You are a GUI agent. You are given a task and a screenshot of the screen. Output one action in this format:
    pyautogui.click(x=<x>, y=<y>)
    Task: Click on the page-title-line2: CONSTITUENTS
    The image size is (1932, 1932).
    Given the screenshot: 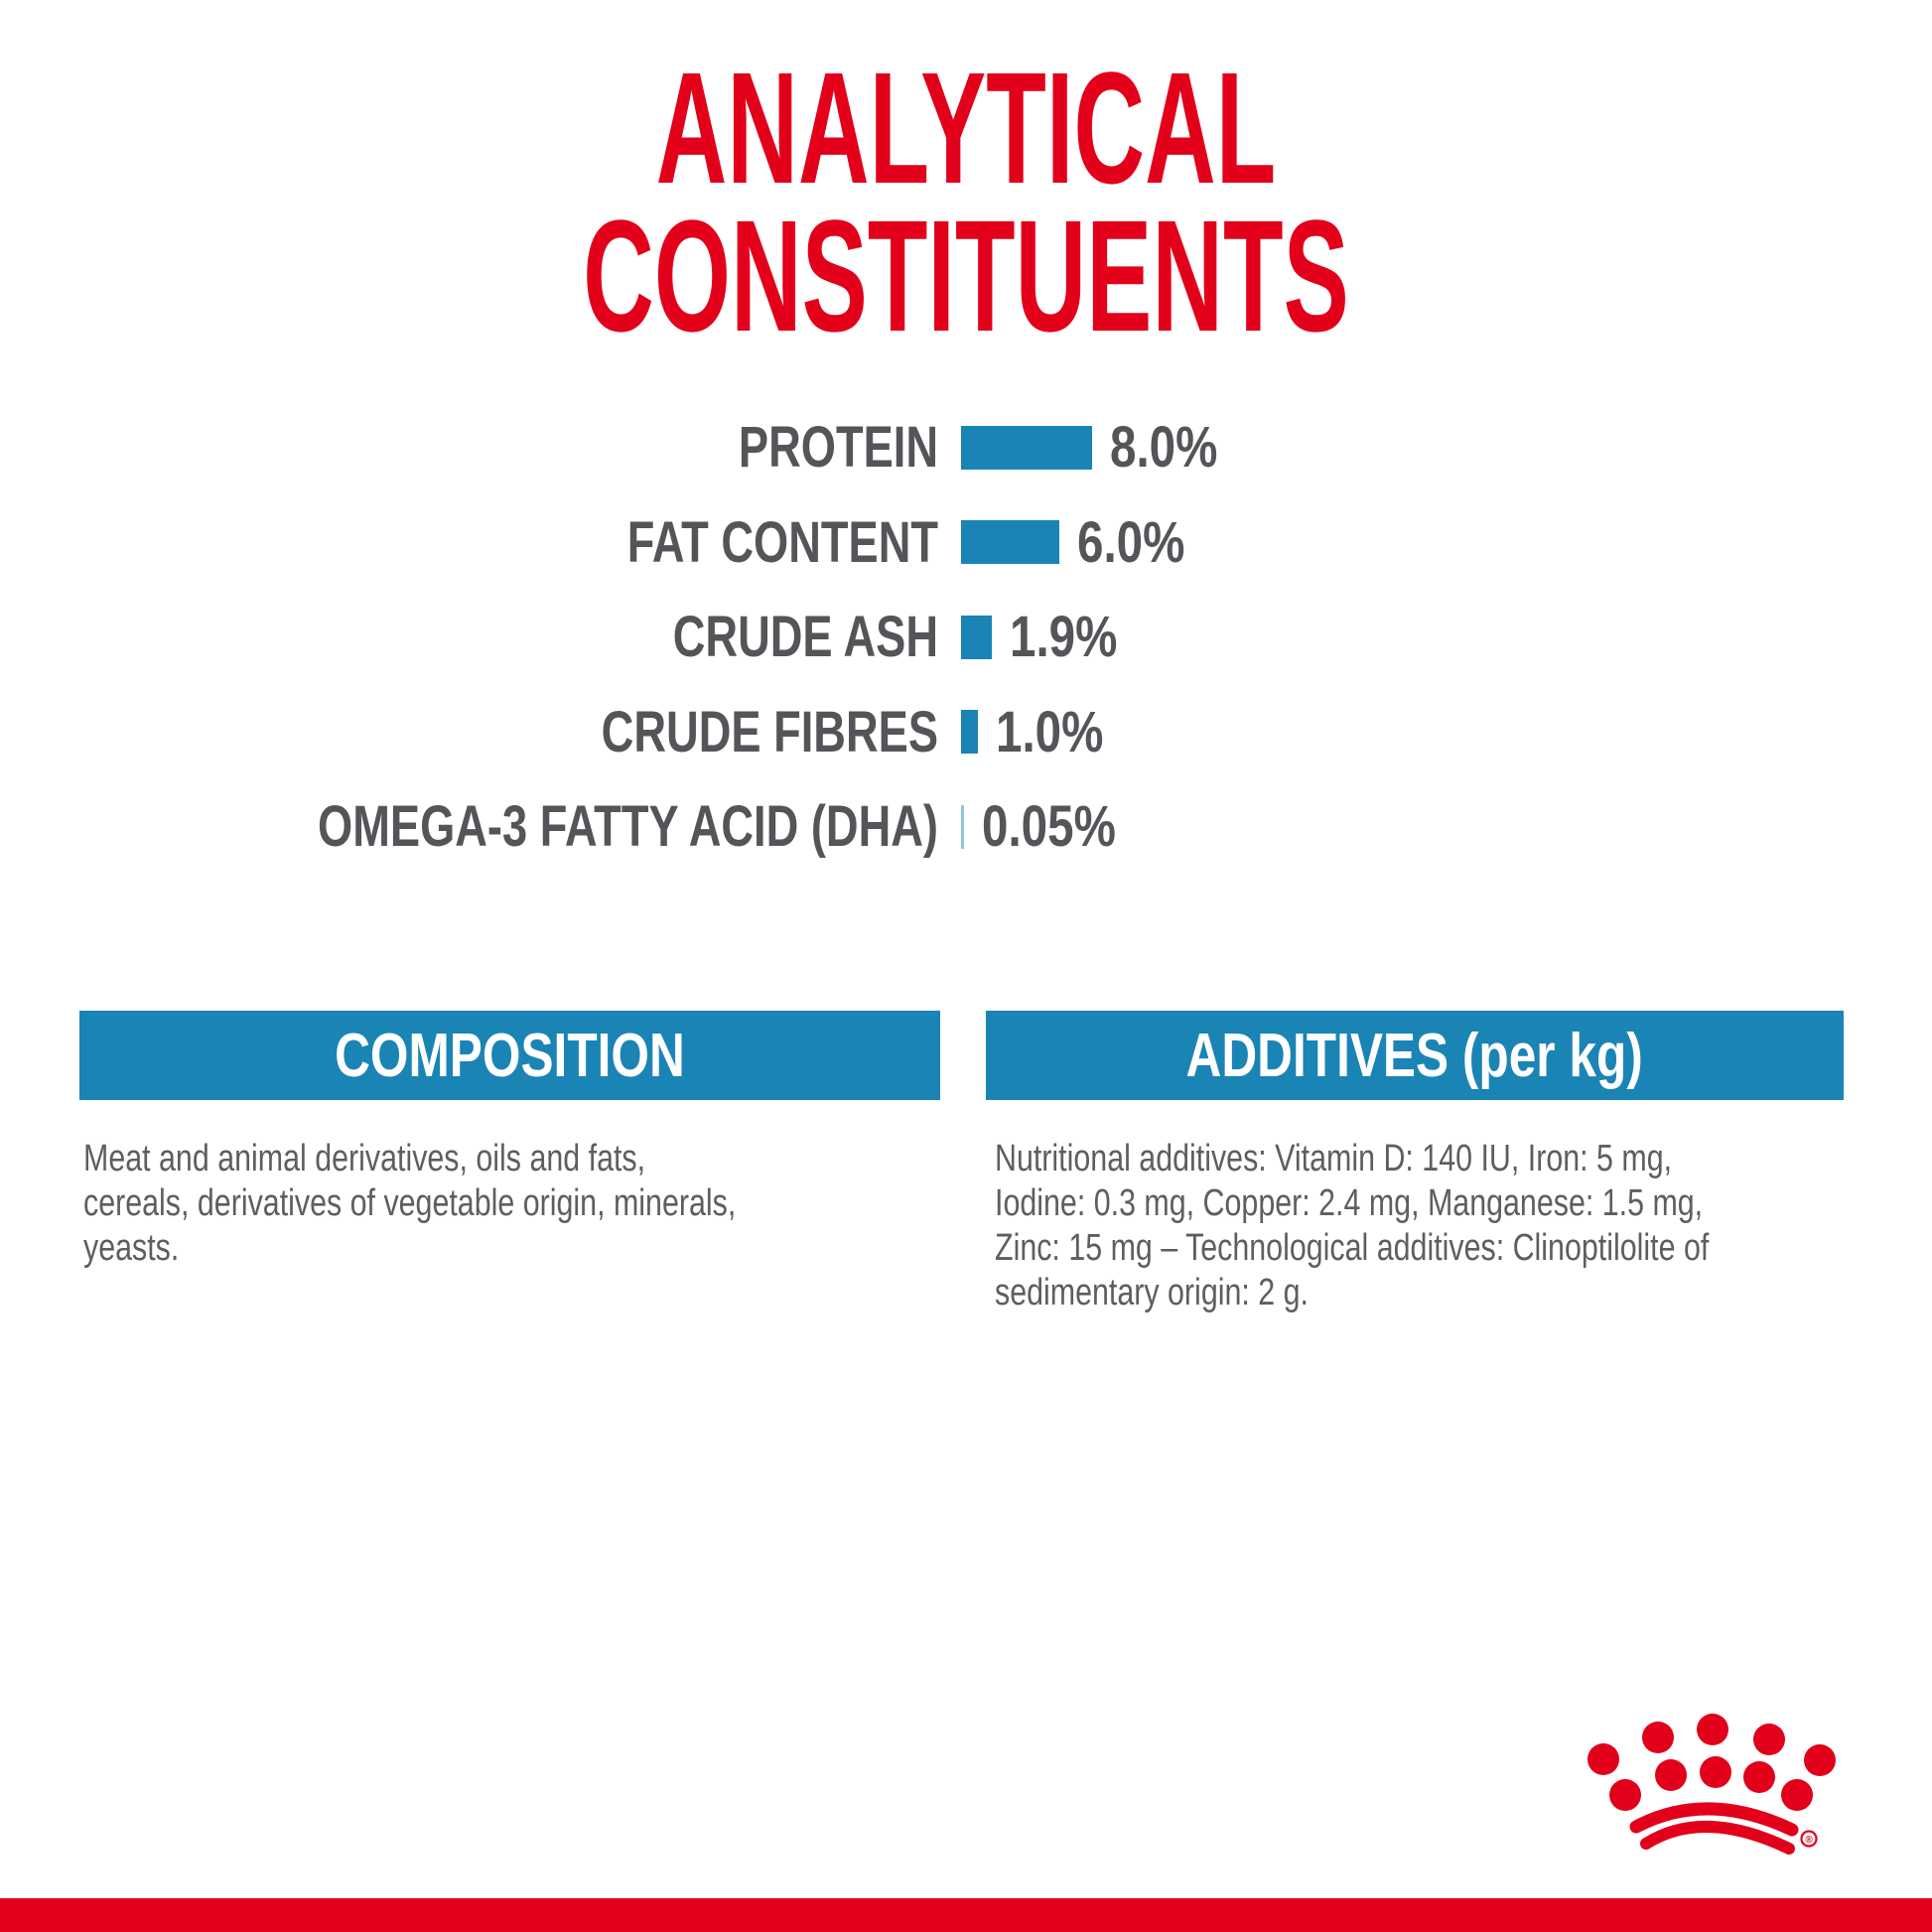 What is the action you would take?
    pyautogui.click(x=966, y=275)
    